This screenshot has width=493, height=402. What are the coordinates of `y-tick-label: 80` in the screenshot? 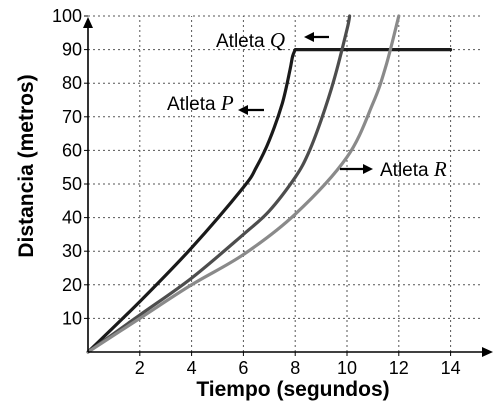 It's located at (72, 83).